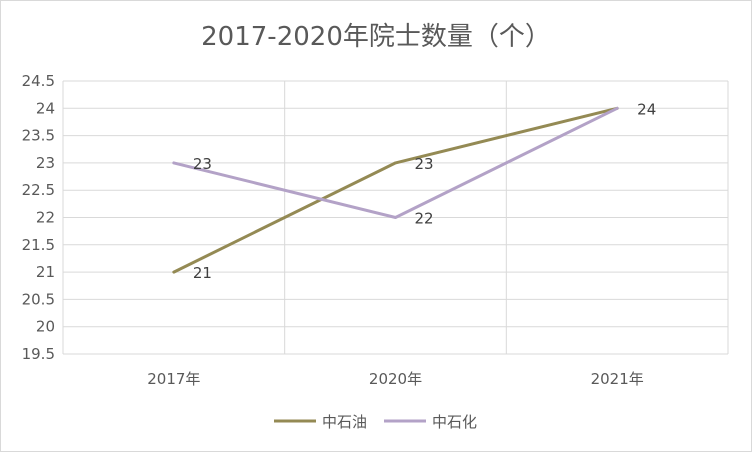 The image size is (752, 452). Describe the element at coordinates (45, 163) in the screenshot. I see `y-tick-label: 23` at that location.